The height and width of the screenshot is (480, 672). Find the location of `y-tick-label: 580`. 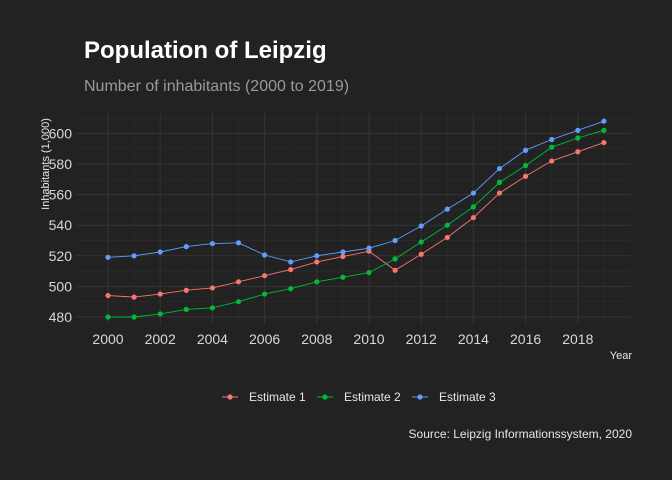

y-tick-label: 580 is located at coordinates (61, 164).